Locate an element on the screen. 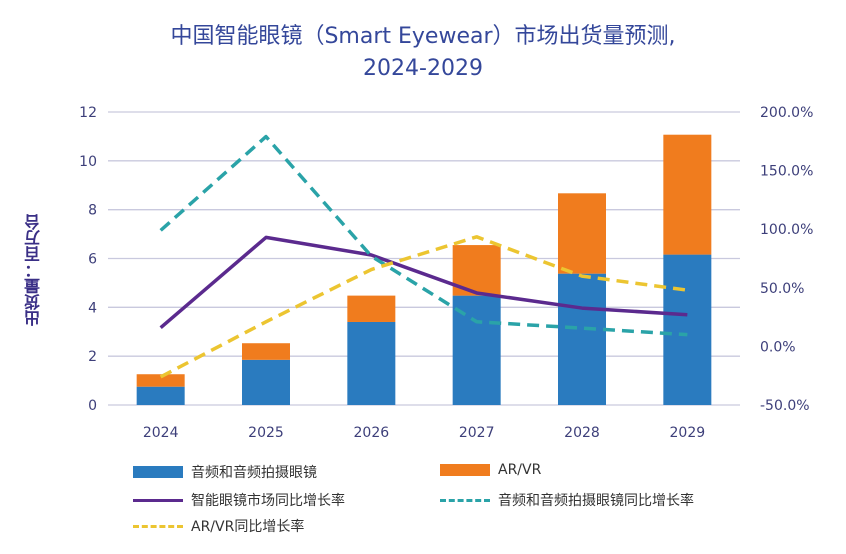 The image size is (846, 554). legend-label: 智能眼镜市场同比增长率 is located at coordinates (268, 501).